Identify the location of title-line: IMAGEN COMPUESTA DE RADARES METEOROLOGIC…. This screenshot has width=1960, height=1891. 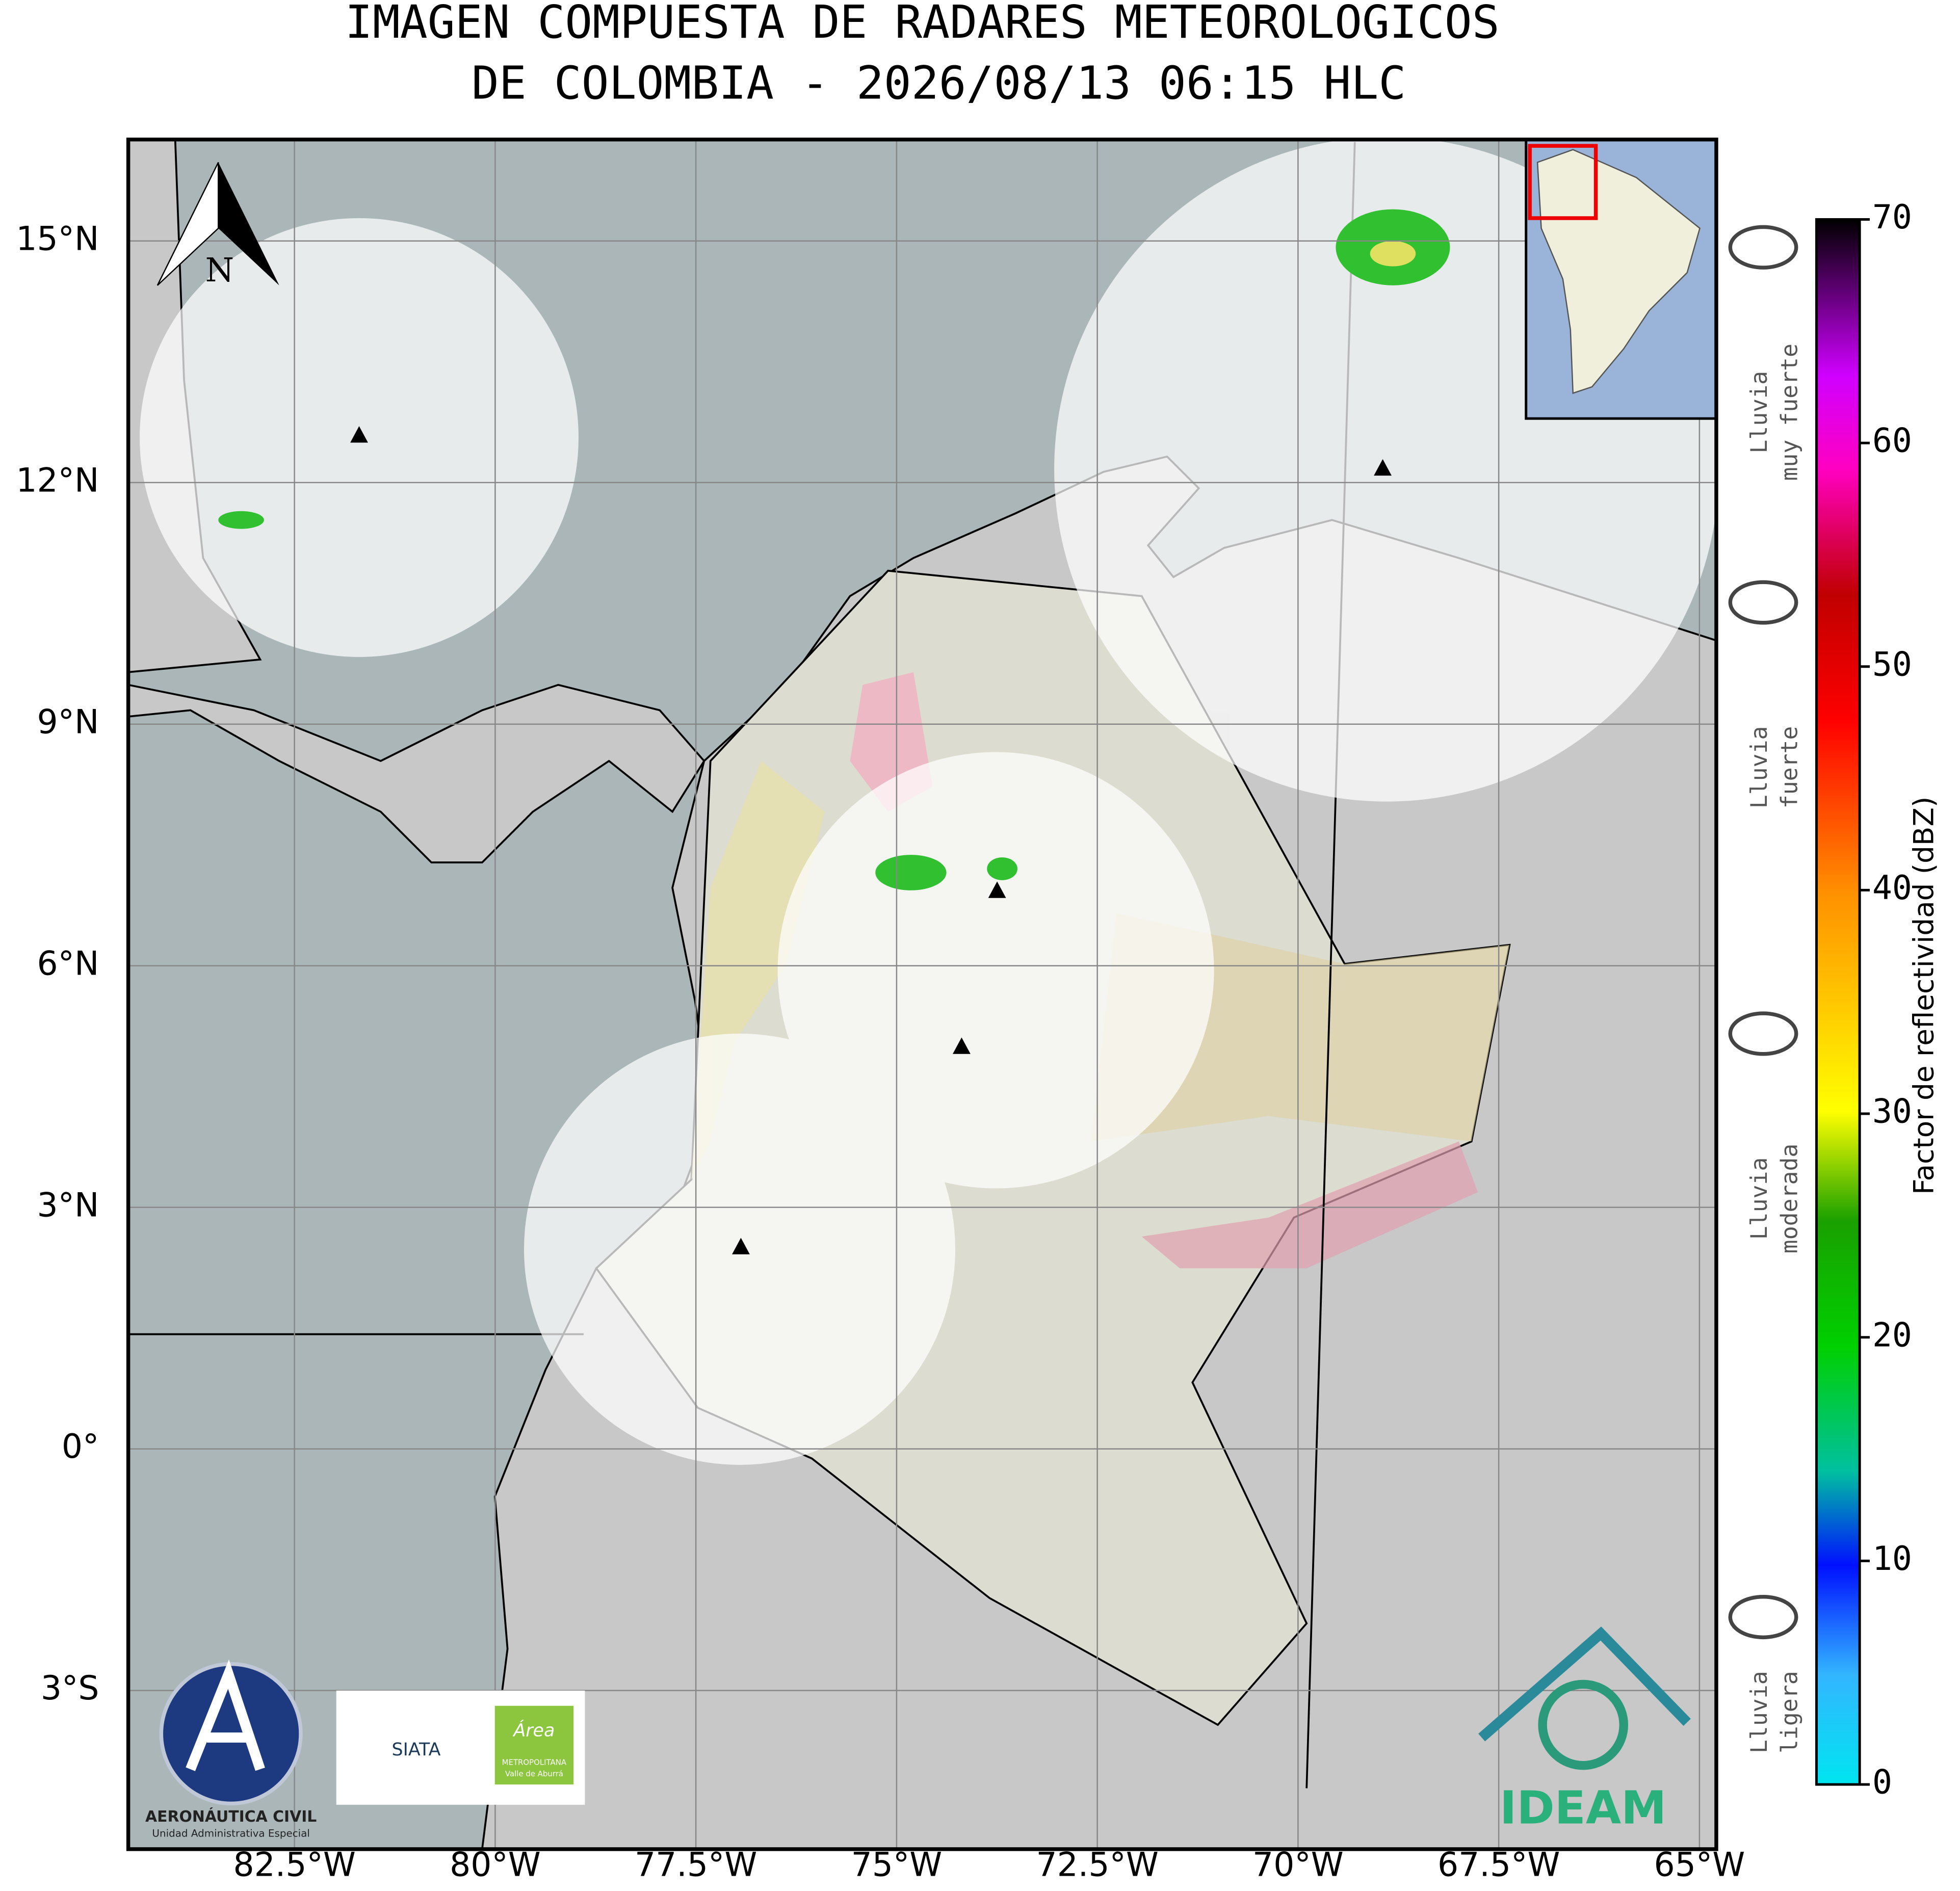
(923, 24).